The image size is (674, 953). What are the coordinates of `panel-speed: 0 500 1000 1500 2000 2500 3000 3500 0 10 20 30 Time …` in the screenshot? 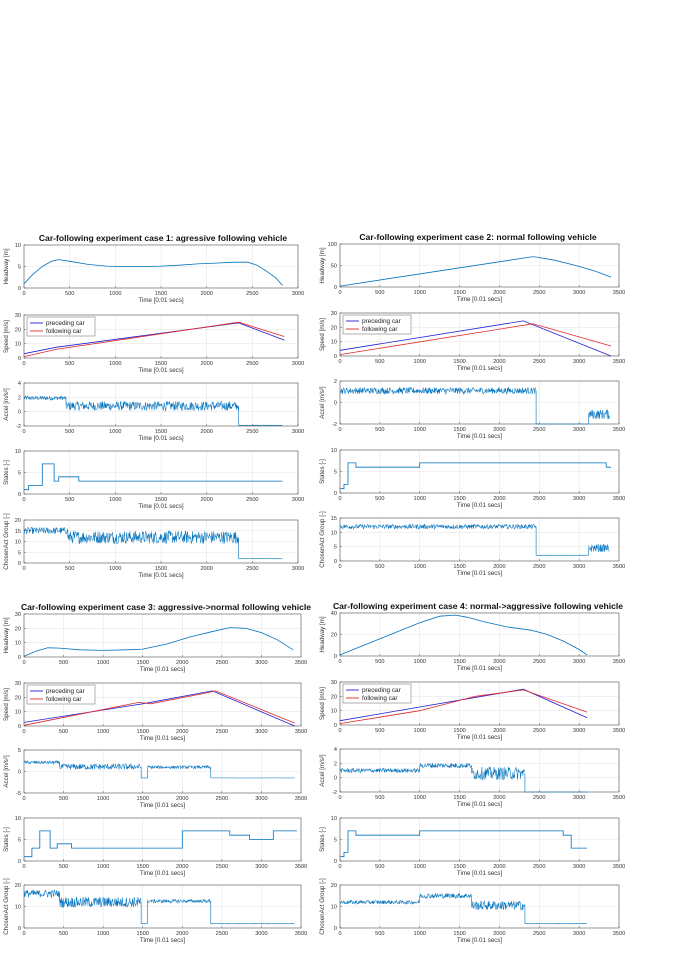 It's located at (472, 710).